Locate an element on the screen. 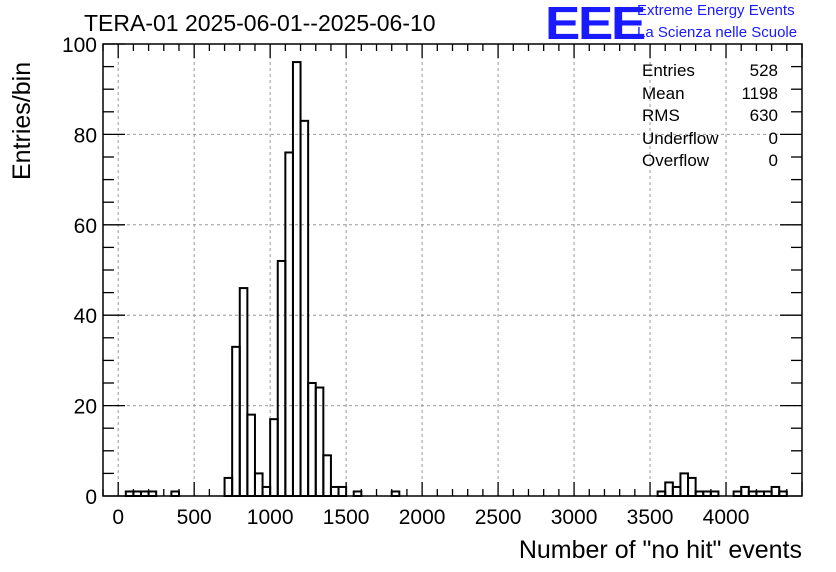 The image size is (836, 572). stat-label: Entries is located at coordinates (668, 70).